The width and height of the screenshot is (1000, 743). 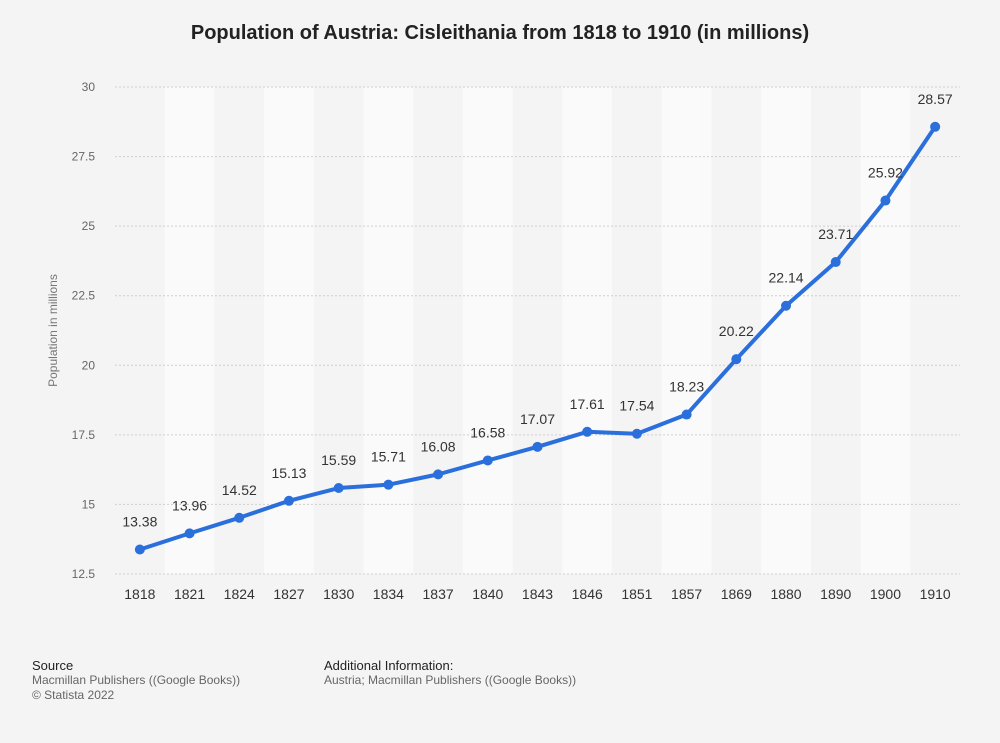 What do you see at coordinates (686, 594) in the screenshot?
I see `x-tick-label: 1857` at bounding box center [686, 594].